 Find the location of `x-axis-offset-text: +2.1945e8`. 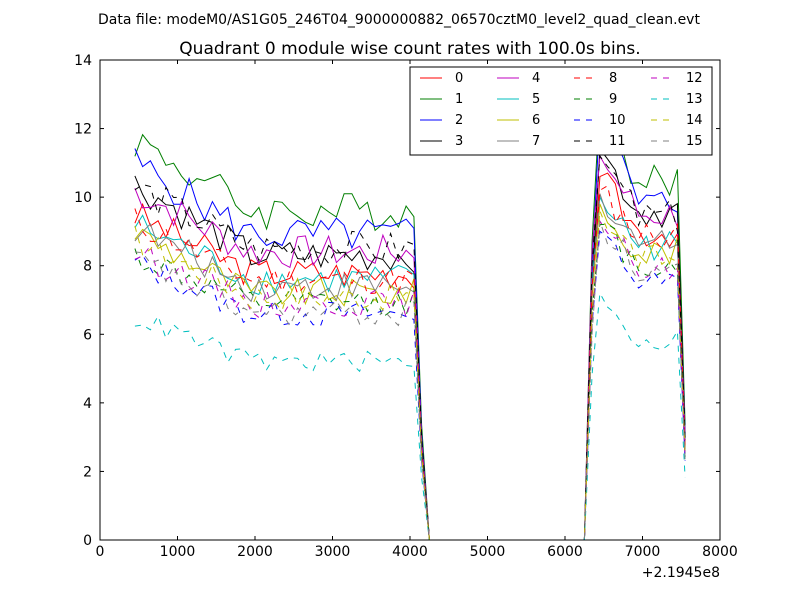

x-axis-offset-text: +2.1945e8 is located at coordinates (681, 573).